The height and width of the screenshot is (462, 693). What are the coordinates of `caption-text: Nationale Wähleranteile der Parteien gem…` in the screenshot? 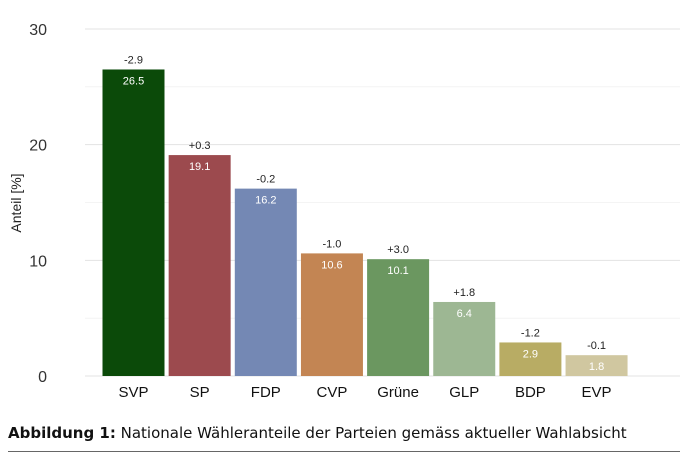 It's located at (373, 433).